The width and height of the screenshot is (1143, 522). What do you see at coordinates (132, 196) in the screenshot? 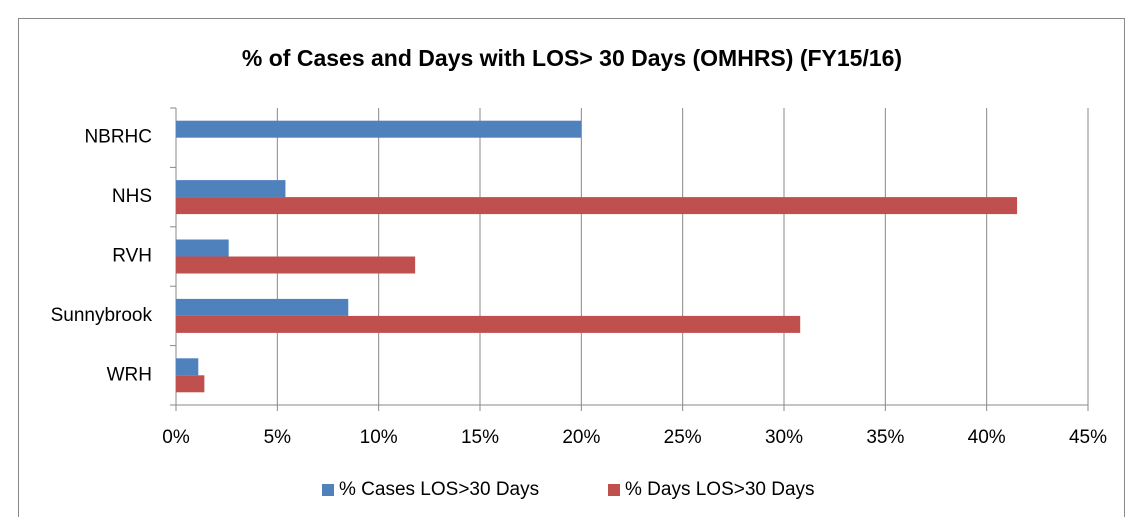
I see `y-tick-label: NHS` at bounding box center [132, 196].